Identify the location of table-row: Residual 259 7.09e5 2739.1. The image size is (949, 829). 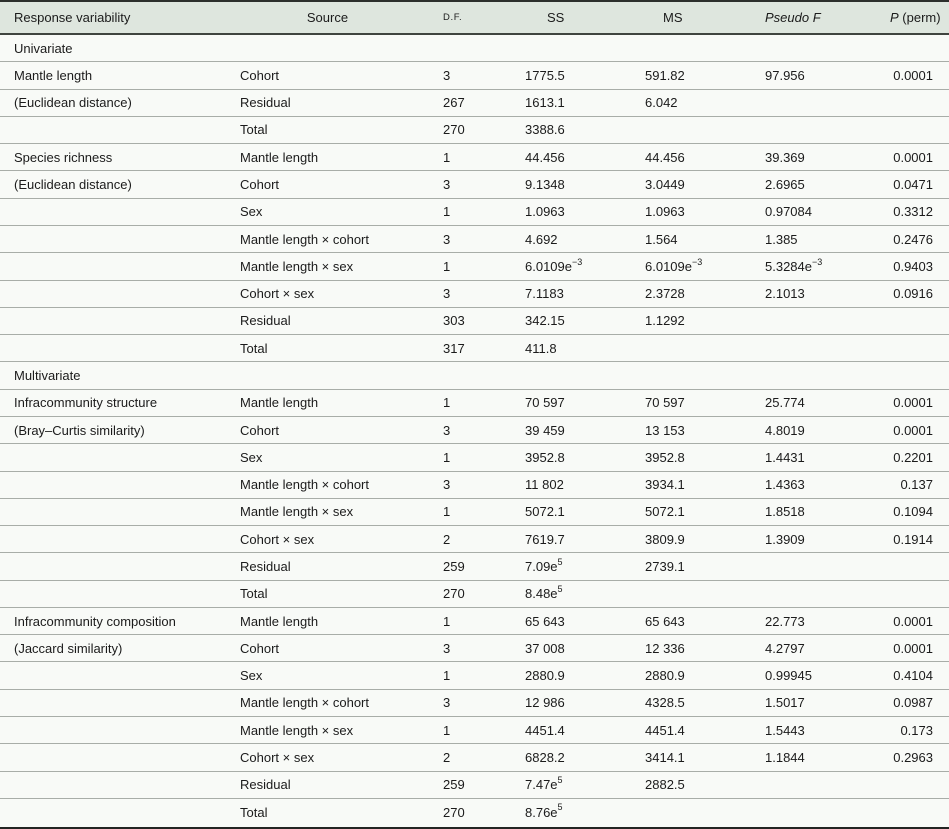
(474, 567).